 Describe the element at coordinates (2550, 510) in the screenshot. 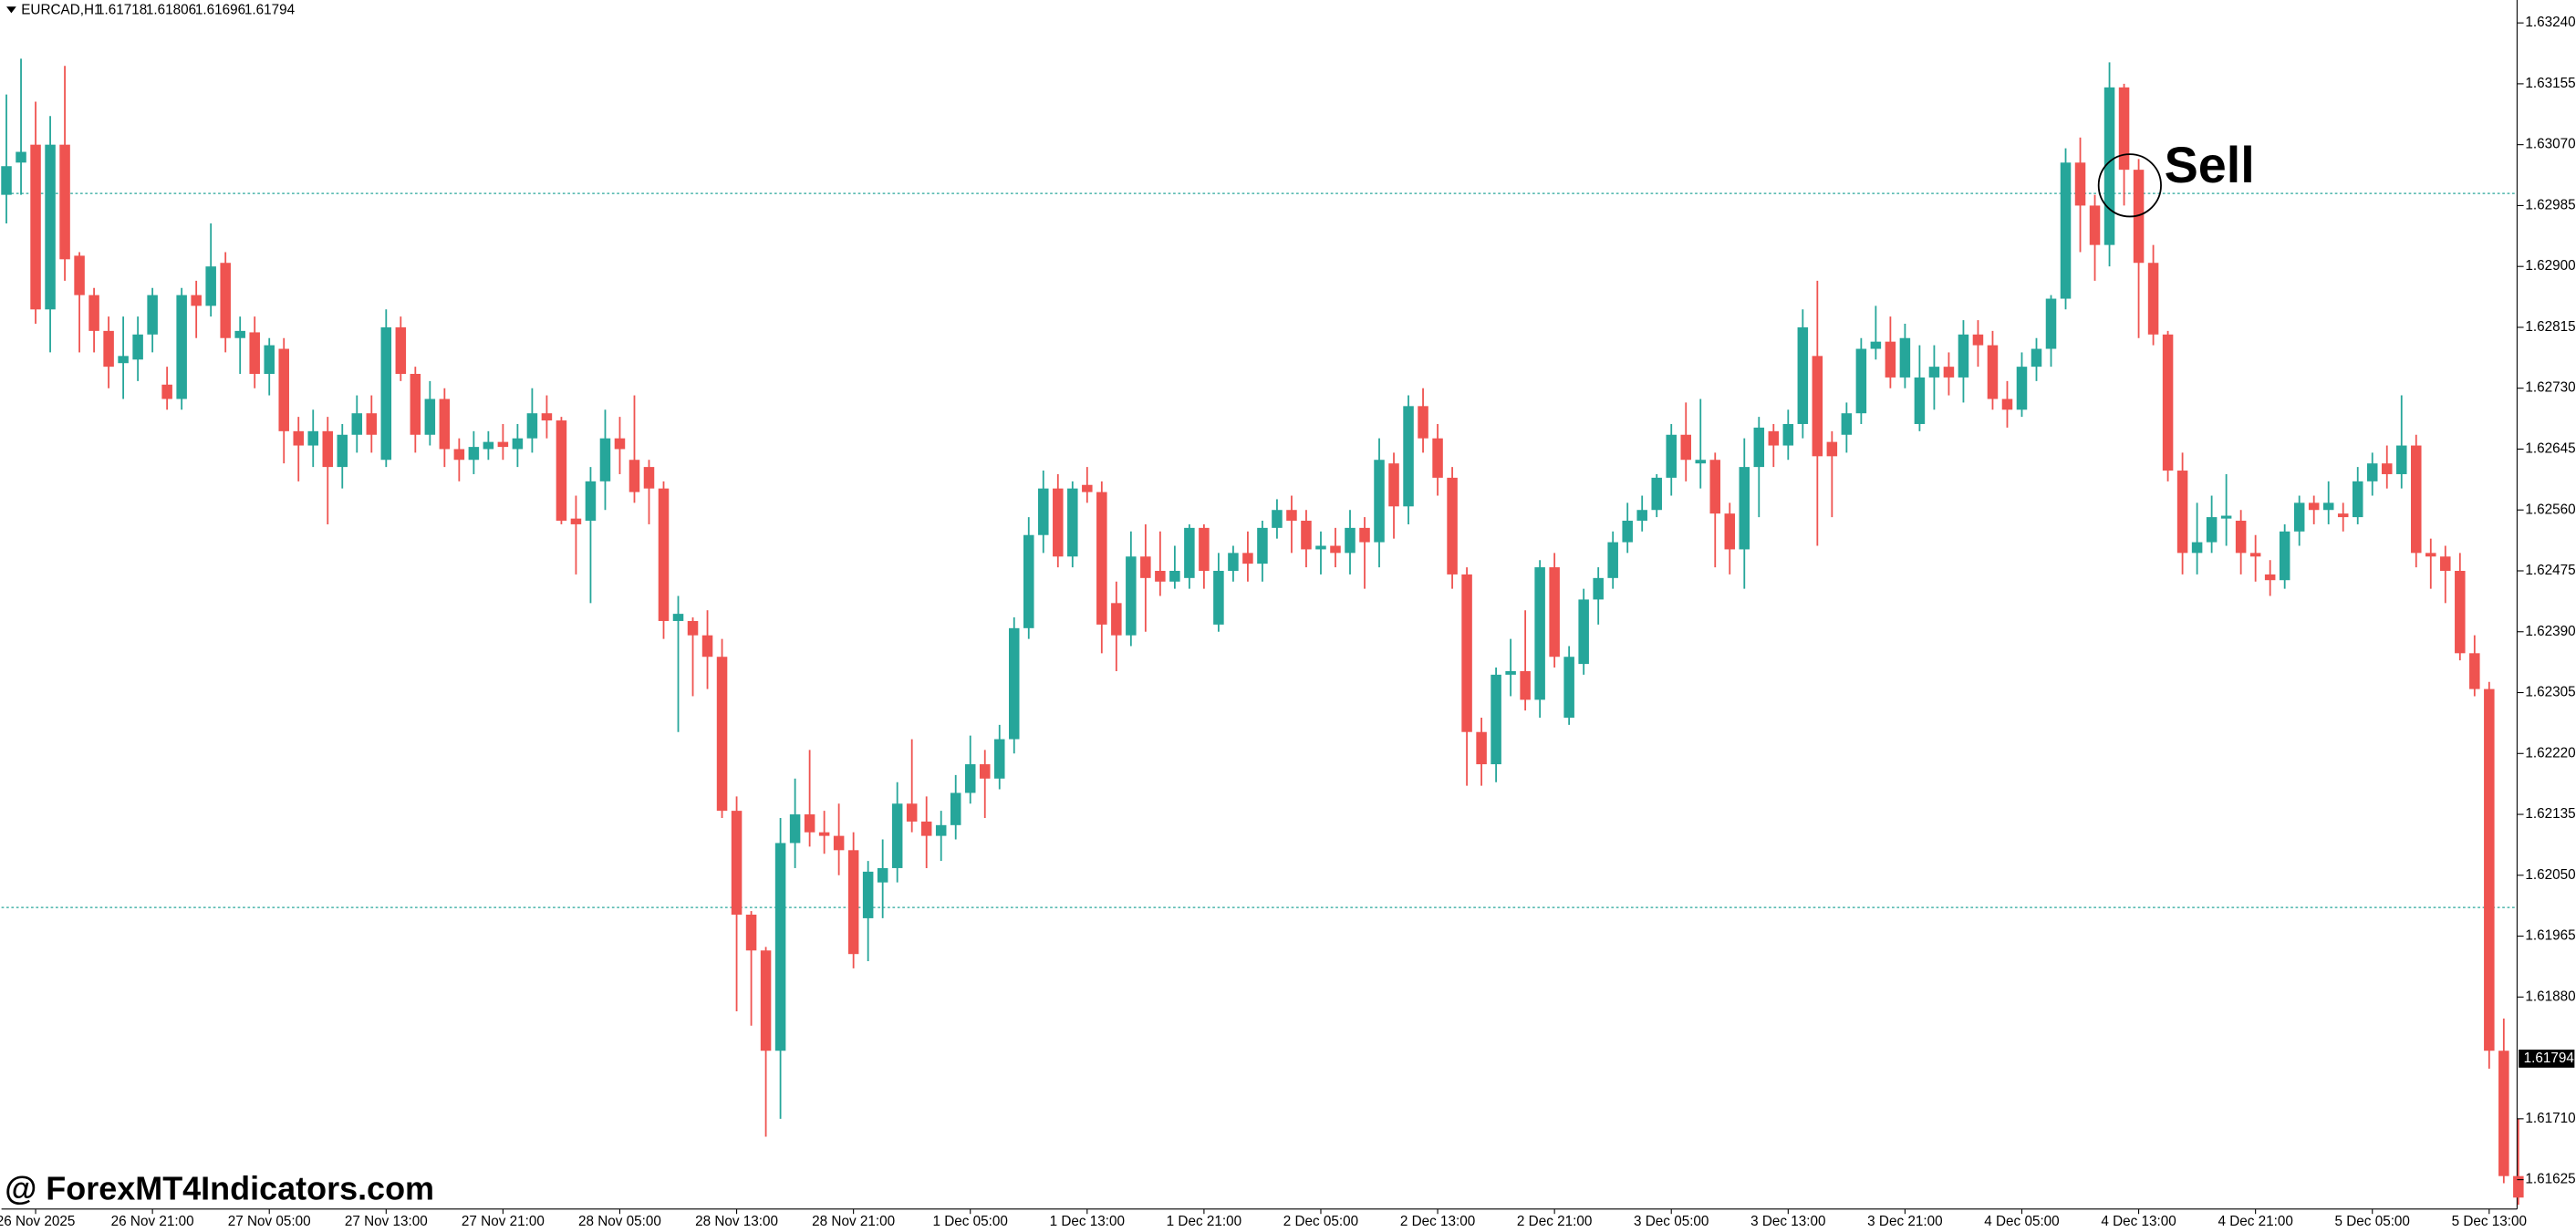

I see `y-tick-label: 1.62560` at that location.